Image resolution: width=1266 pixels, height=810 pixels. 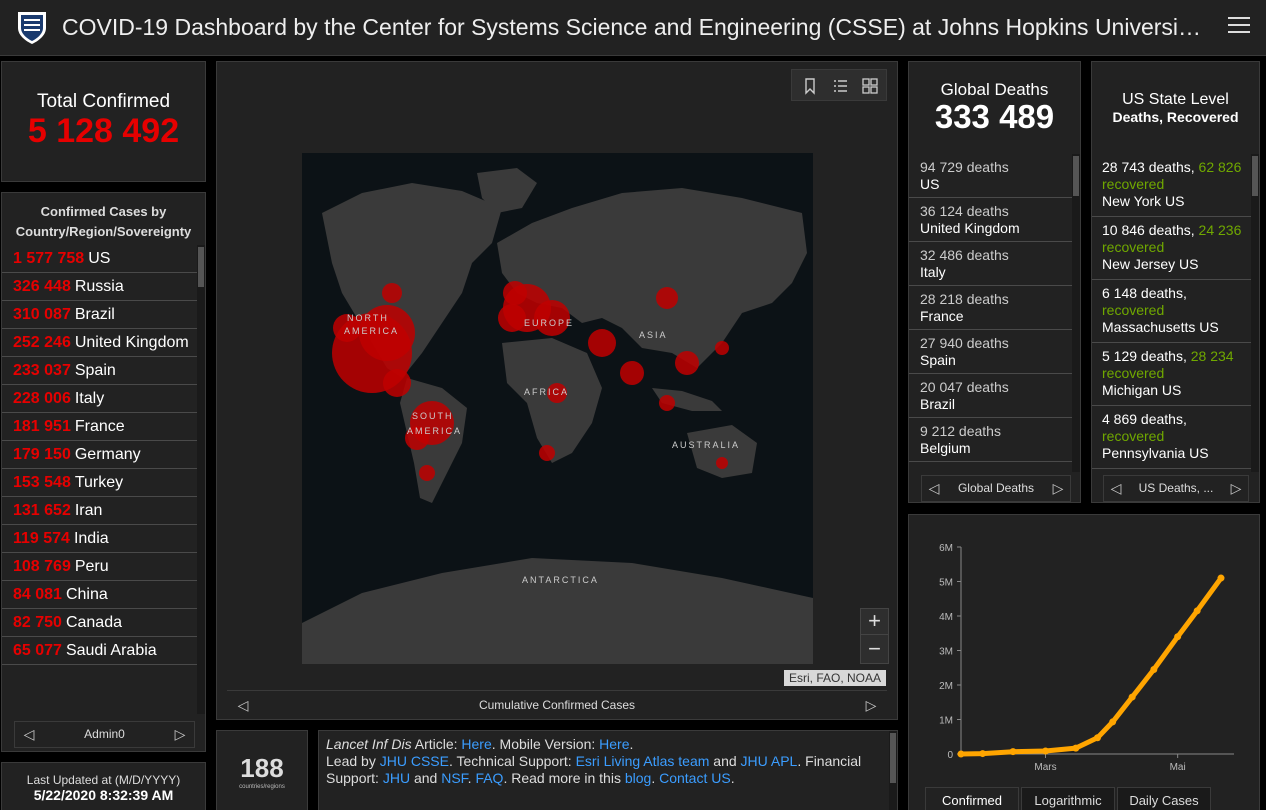 What do you see at coordinates (870, 86) in the screenshot?
I see `basemap-gallery-icon` at bounding box center [870, 86].